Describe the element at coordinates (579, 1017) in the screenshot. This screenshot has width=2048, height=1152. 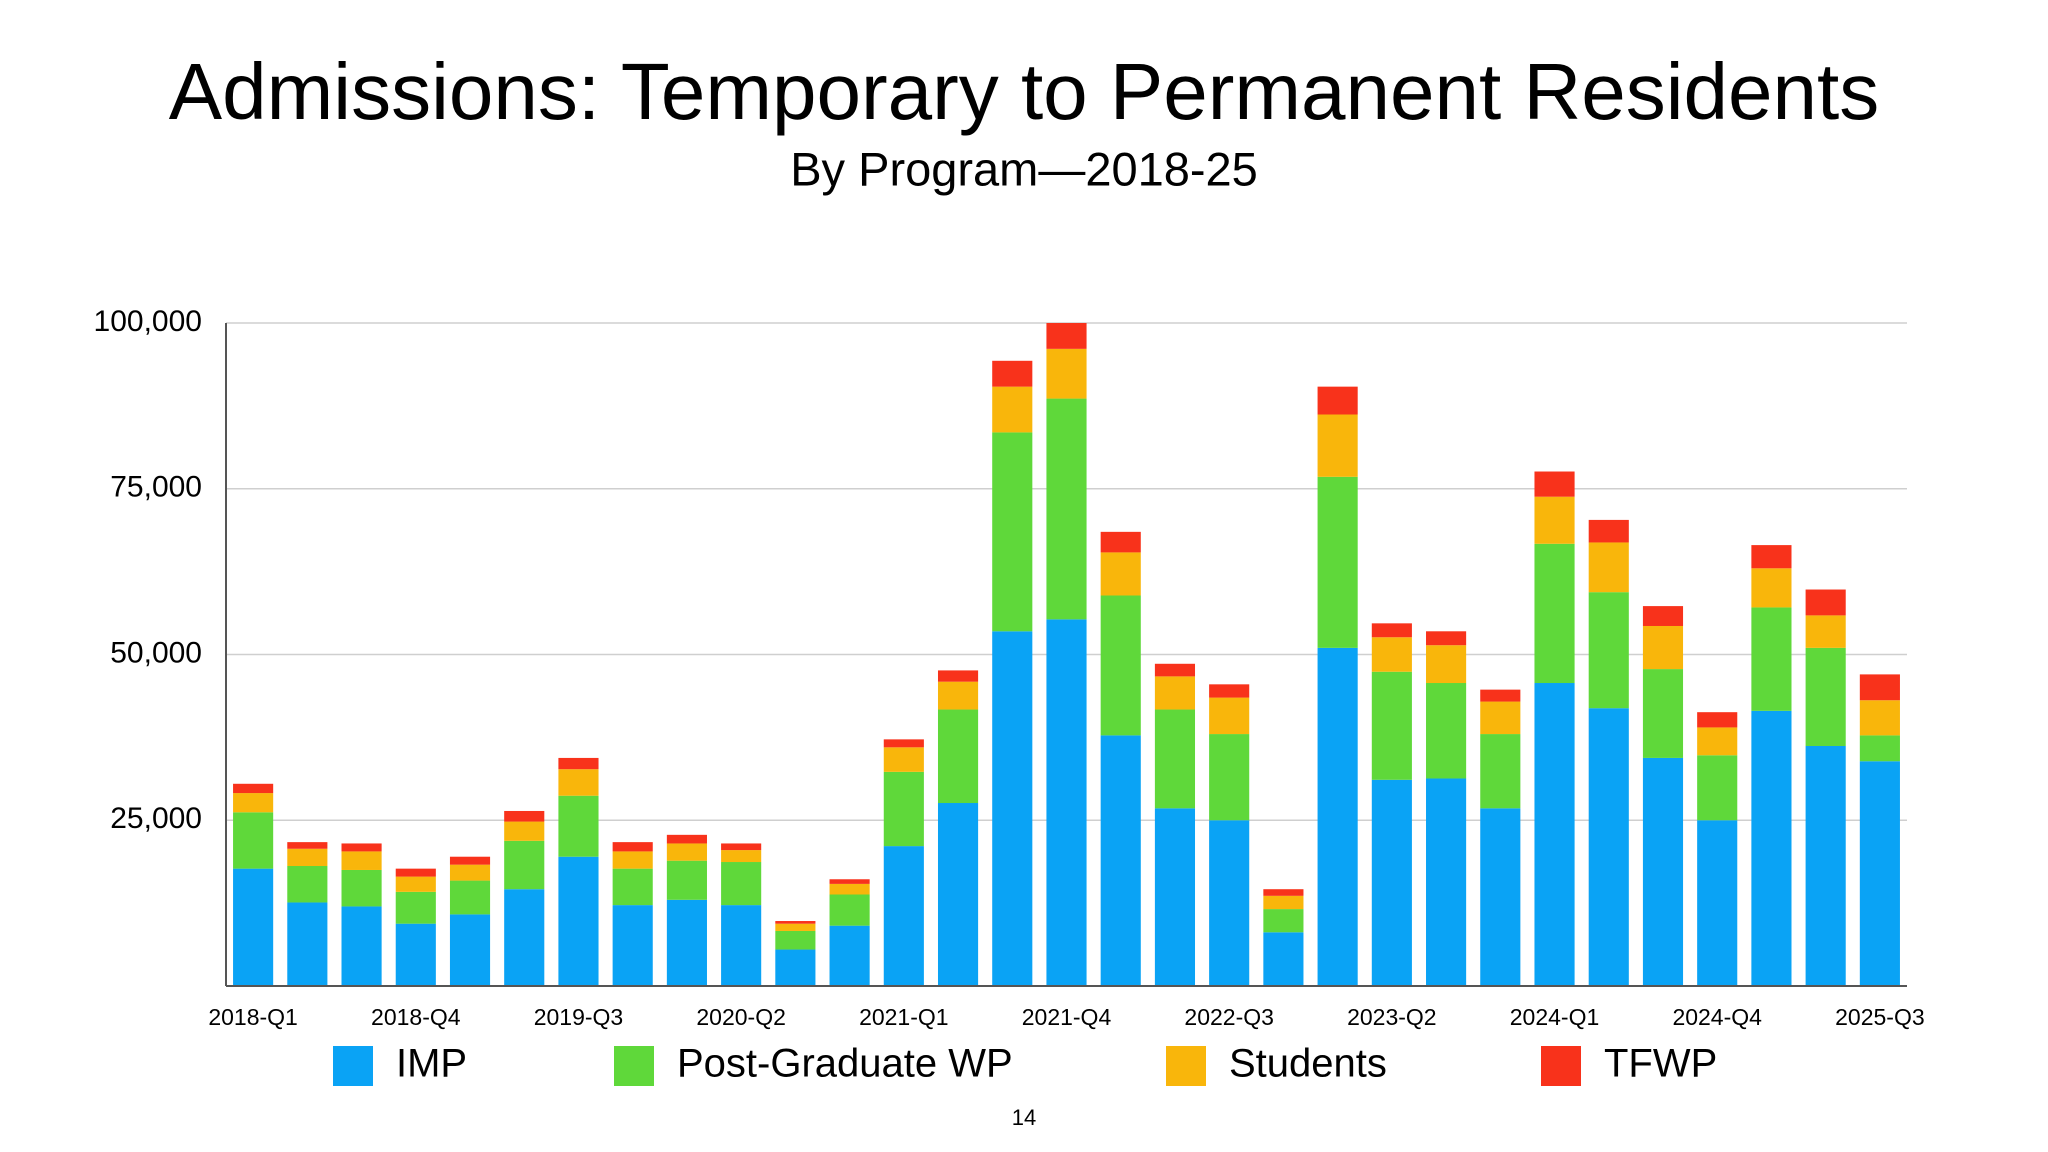
I see `x-tick-label: 2019-Q3` at that location.